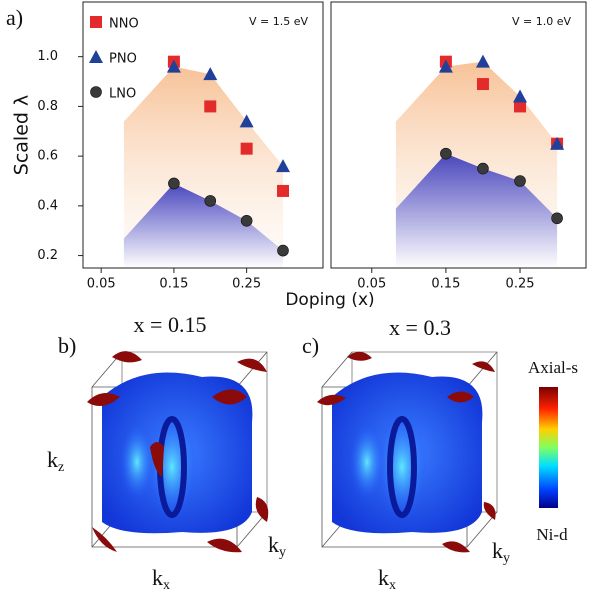 Image resolution: width=590 pixels, height=593 pixels. Describe the element at coordinates (123, 59) in the screenshot. I see `legend-label: PNO` at that location.